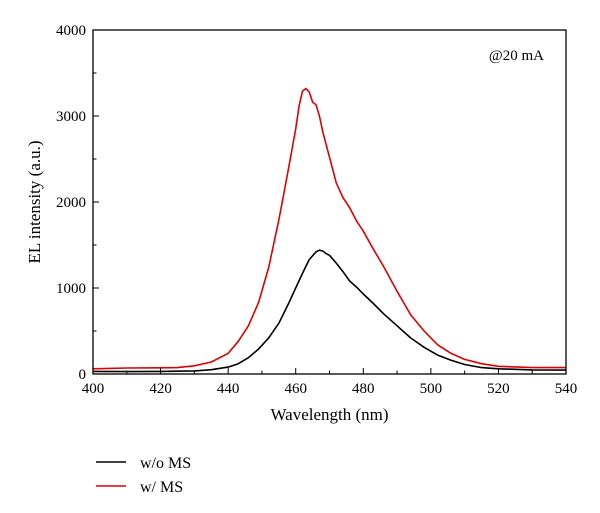 The image size is (600, 513). Describe the element at coordinates (93, 389) in the screenshot. I see `x-tick-label: 400` at that location.